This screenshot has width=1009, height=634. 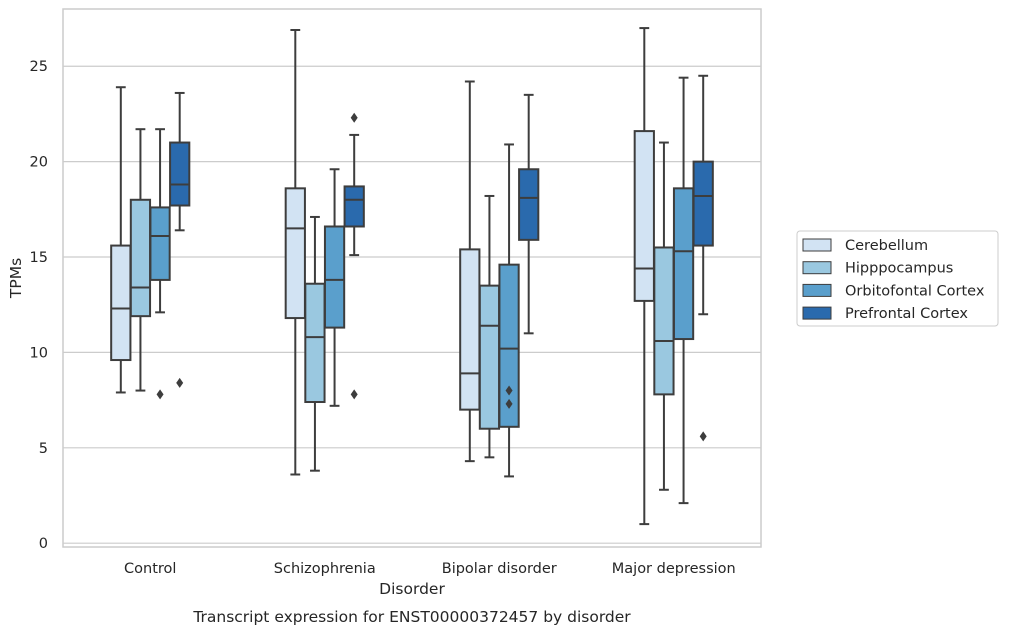 What do you see at coordinates (39, 67) in the screenshot?
I see `y-tick-label: 25` at bounding box center [39, 67].